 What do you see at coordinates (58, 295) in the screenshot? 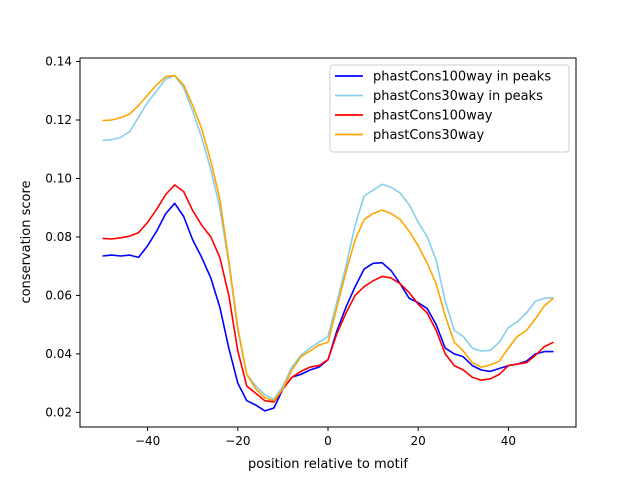
I see `y-tick-label: 0.06` at bounding box center [58, 295].